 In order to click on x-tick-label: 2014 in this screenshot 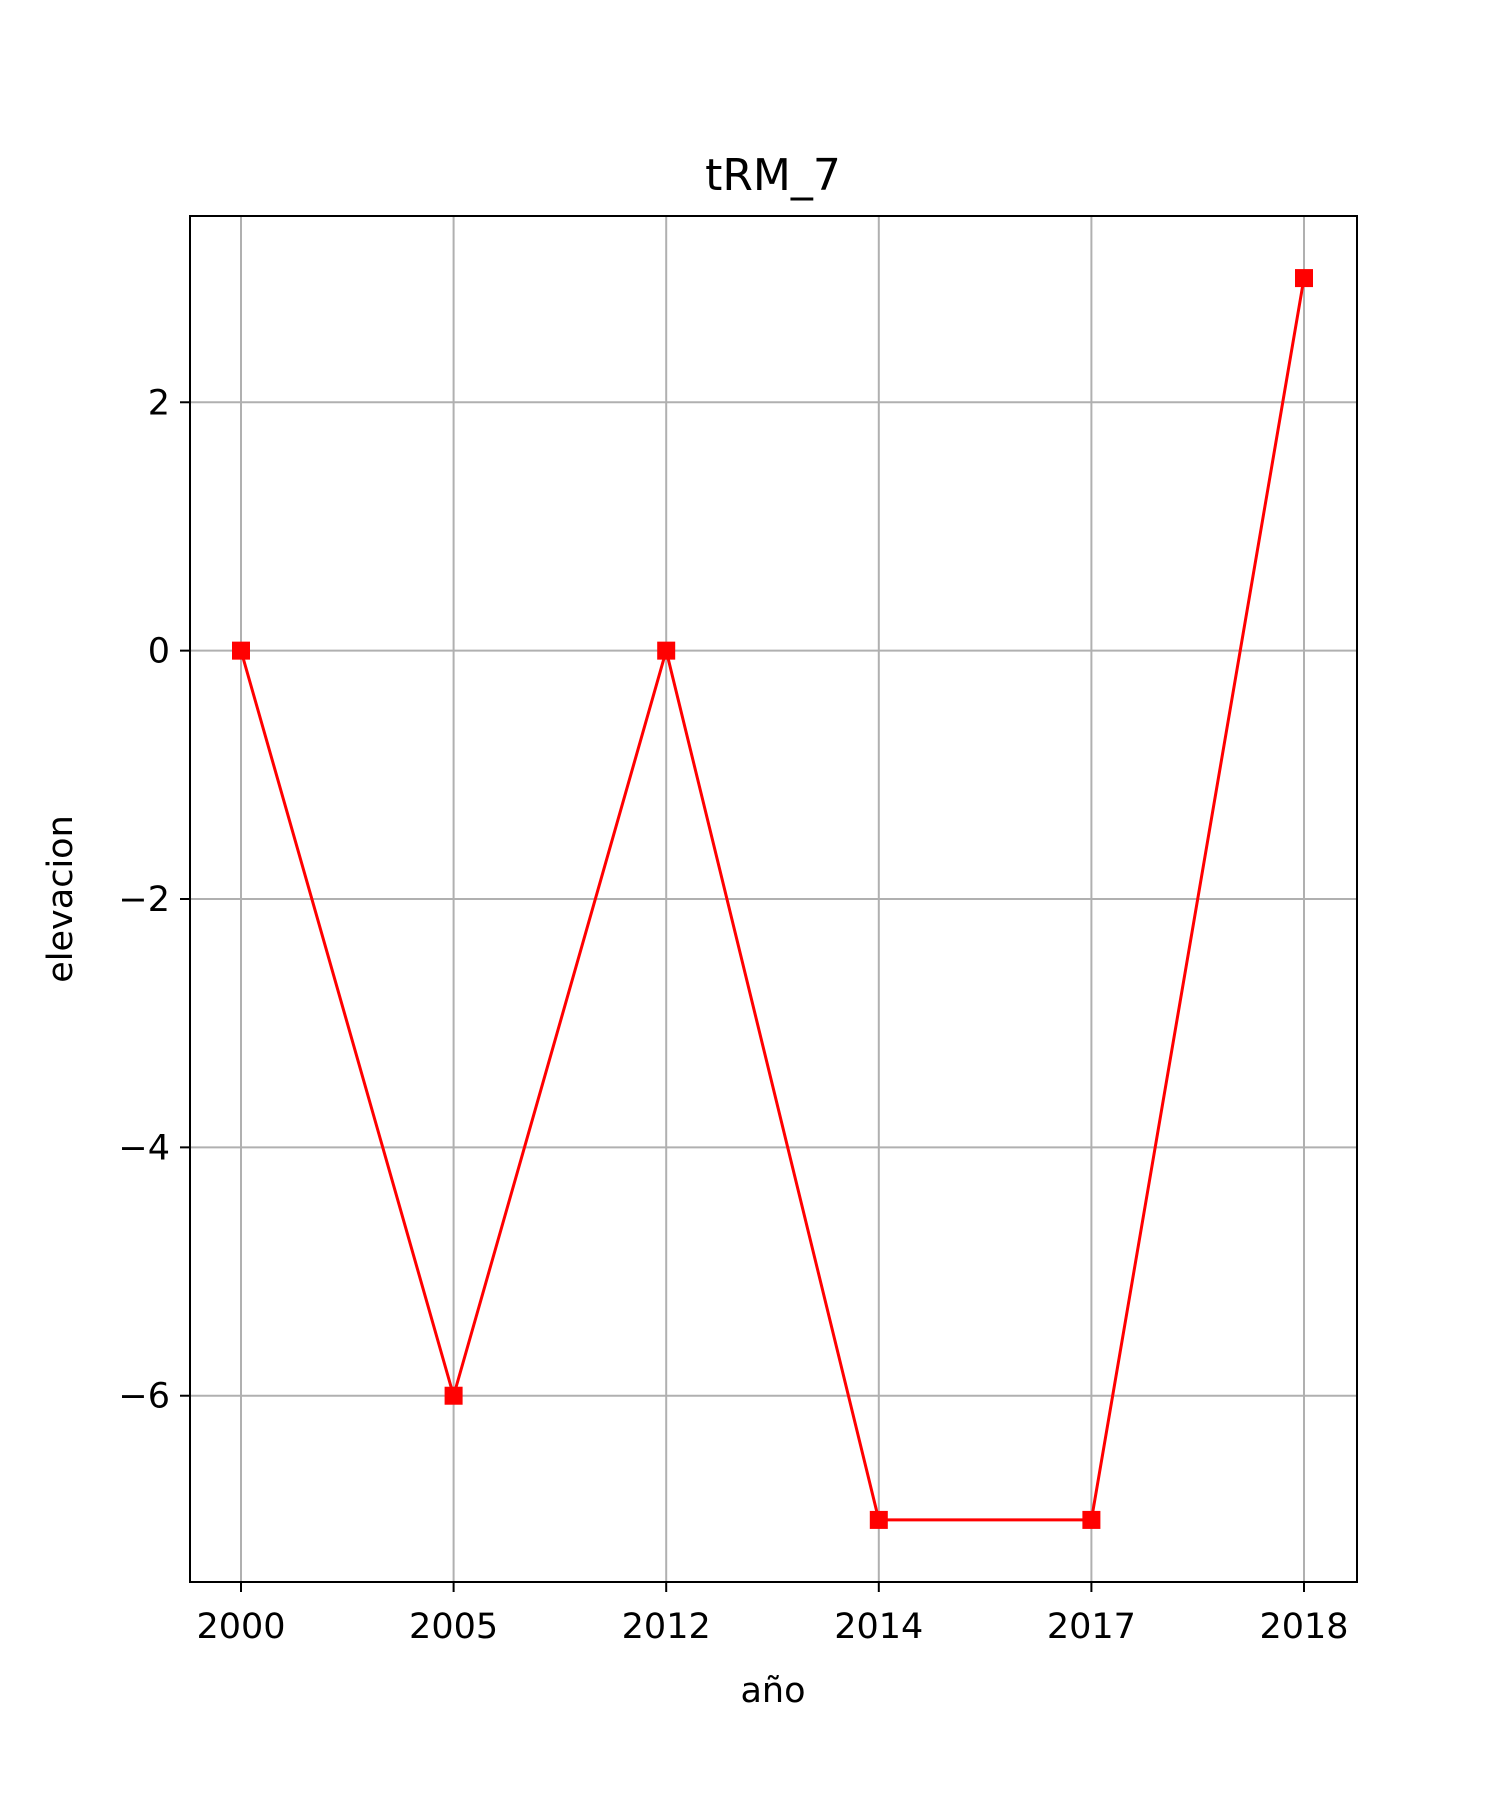, I will do `click(878, 1627)`.